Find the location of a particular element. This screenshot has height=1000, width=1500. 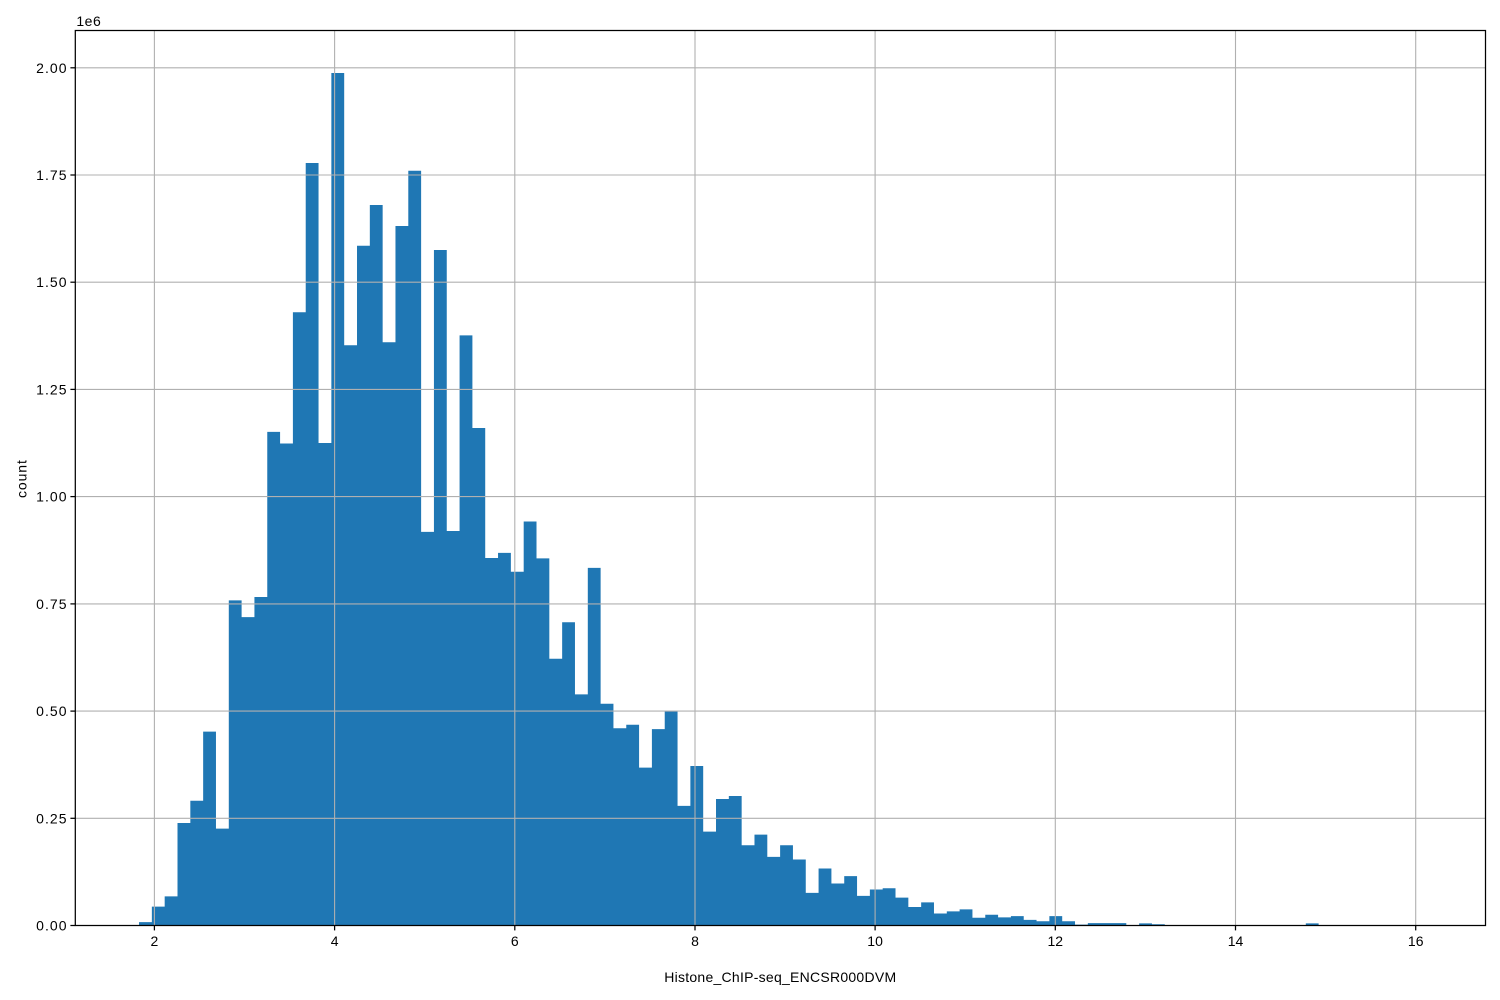

svg-text: 4 is located at coordinates (335, 941).